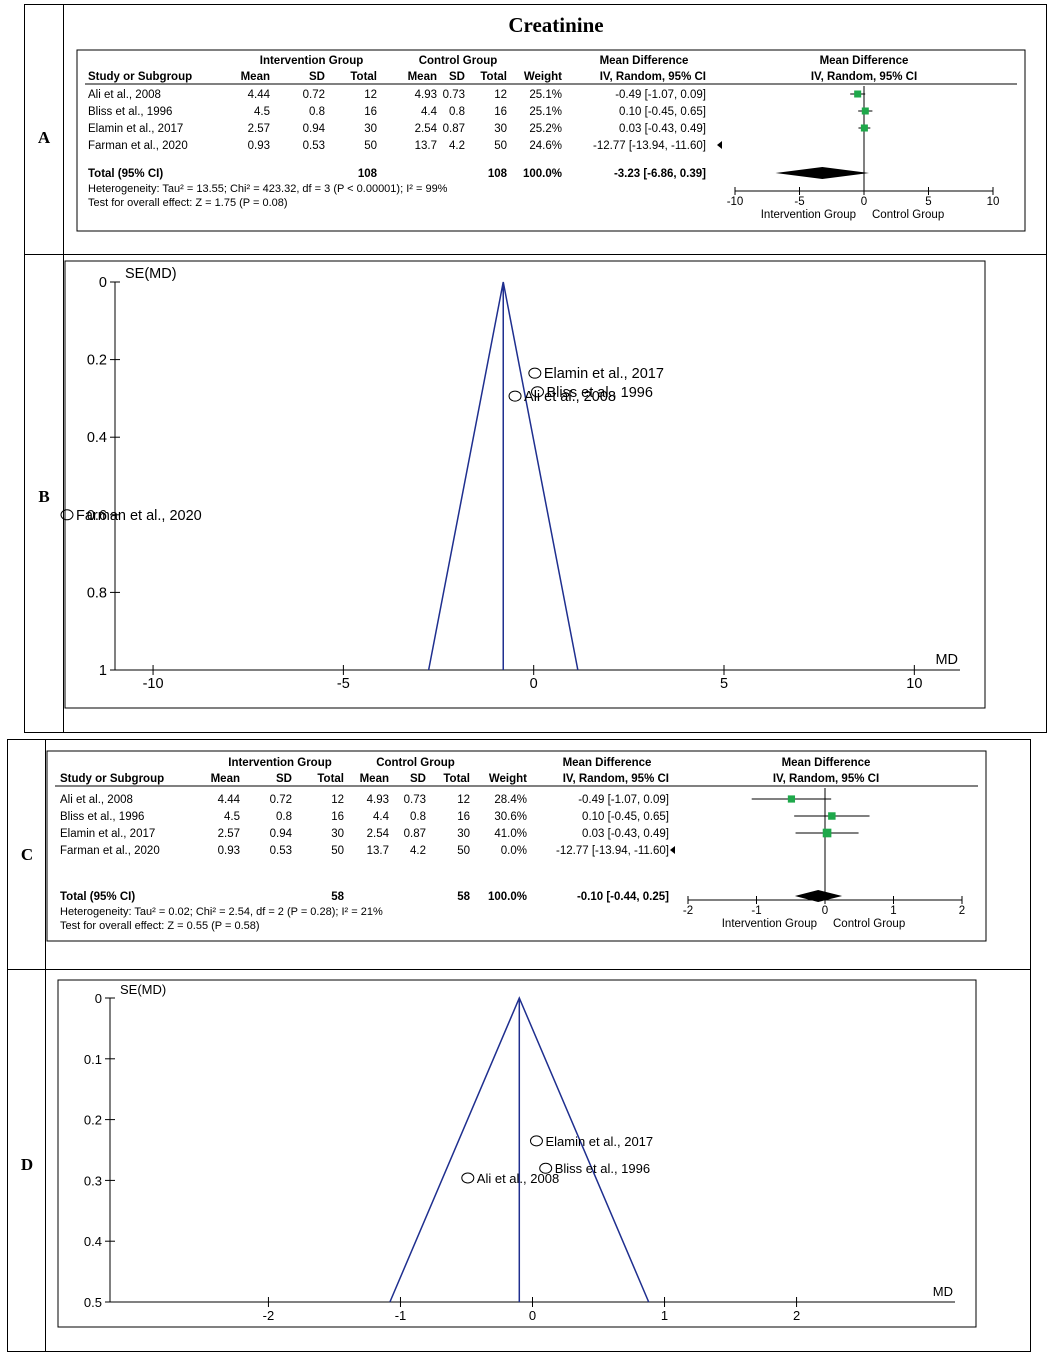 The height and width of the screenshot is (1353, 1051). Describe the element at coordinates (660, 95) in the screenshot. I see `row-ci: -0.49 [-1.07, 0.09]` at that location.